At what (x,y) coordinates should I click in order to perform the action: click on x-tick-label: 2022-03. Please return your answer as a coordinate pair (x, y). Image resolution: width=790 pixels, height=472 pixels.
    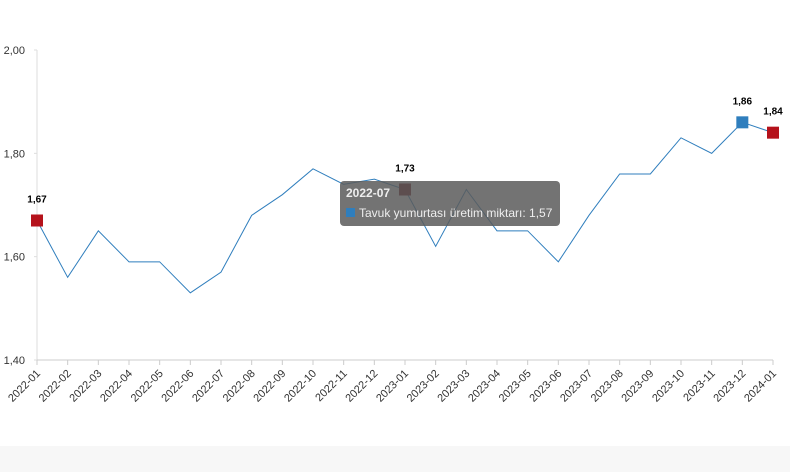
    Looking at the image, I should click on (85, 386).